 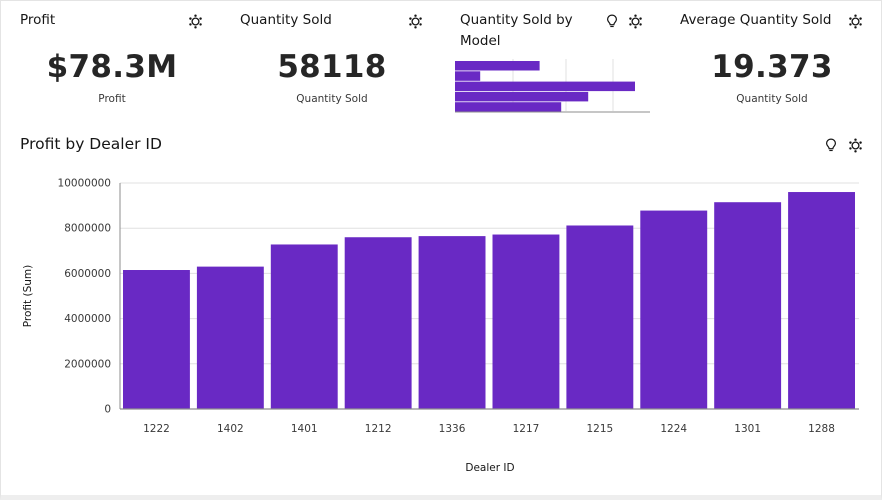 I want to click on kpi-tile-quantity-sold: Quantity Sold 58118 Quantity Sold, so click(x=335, y=61).